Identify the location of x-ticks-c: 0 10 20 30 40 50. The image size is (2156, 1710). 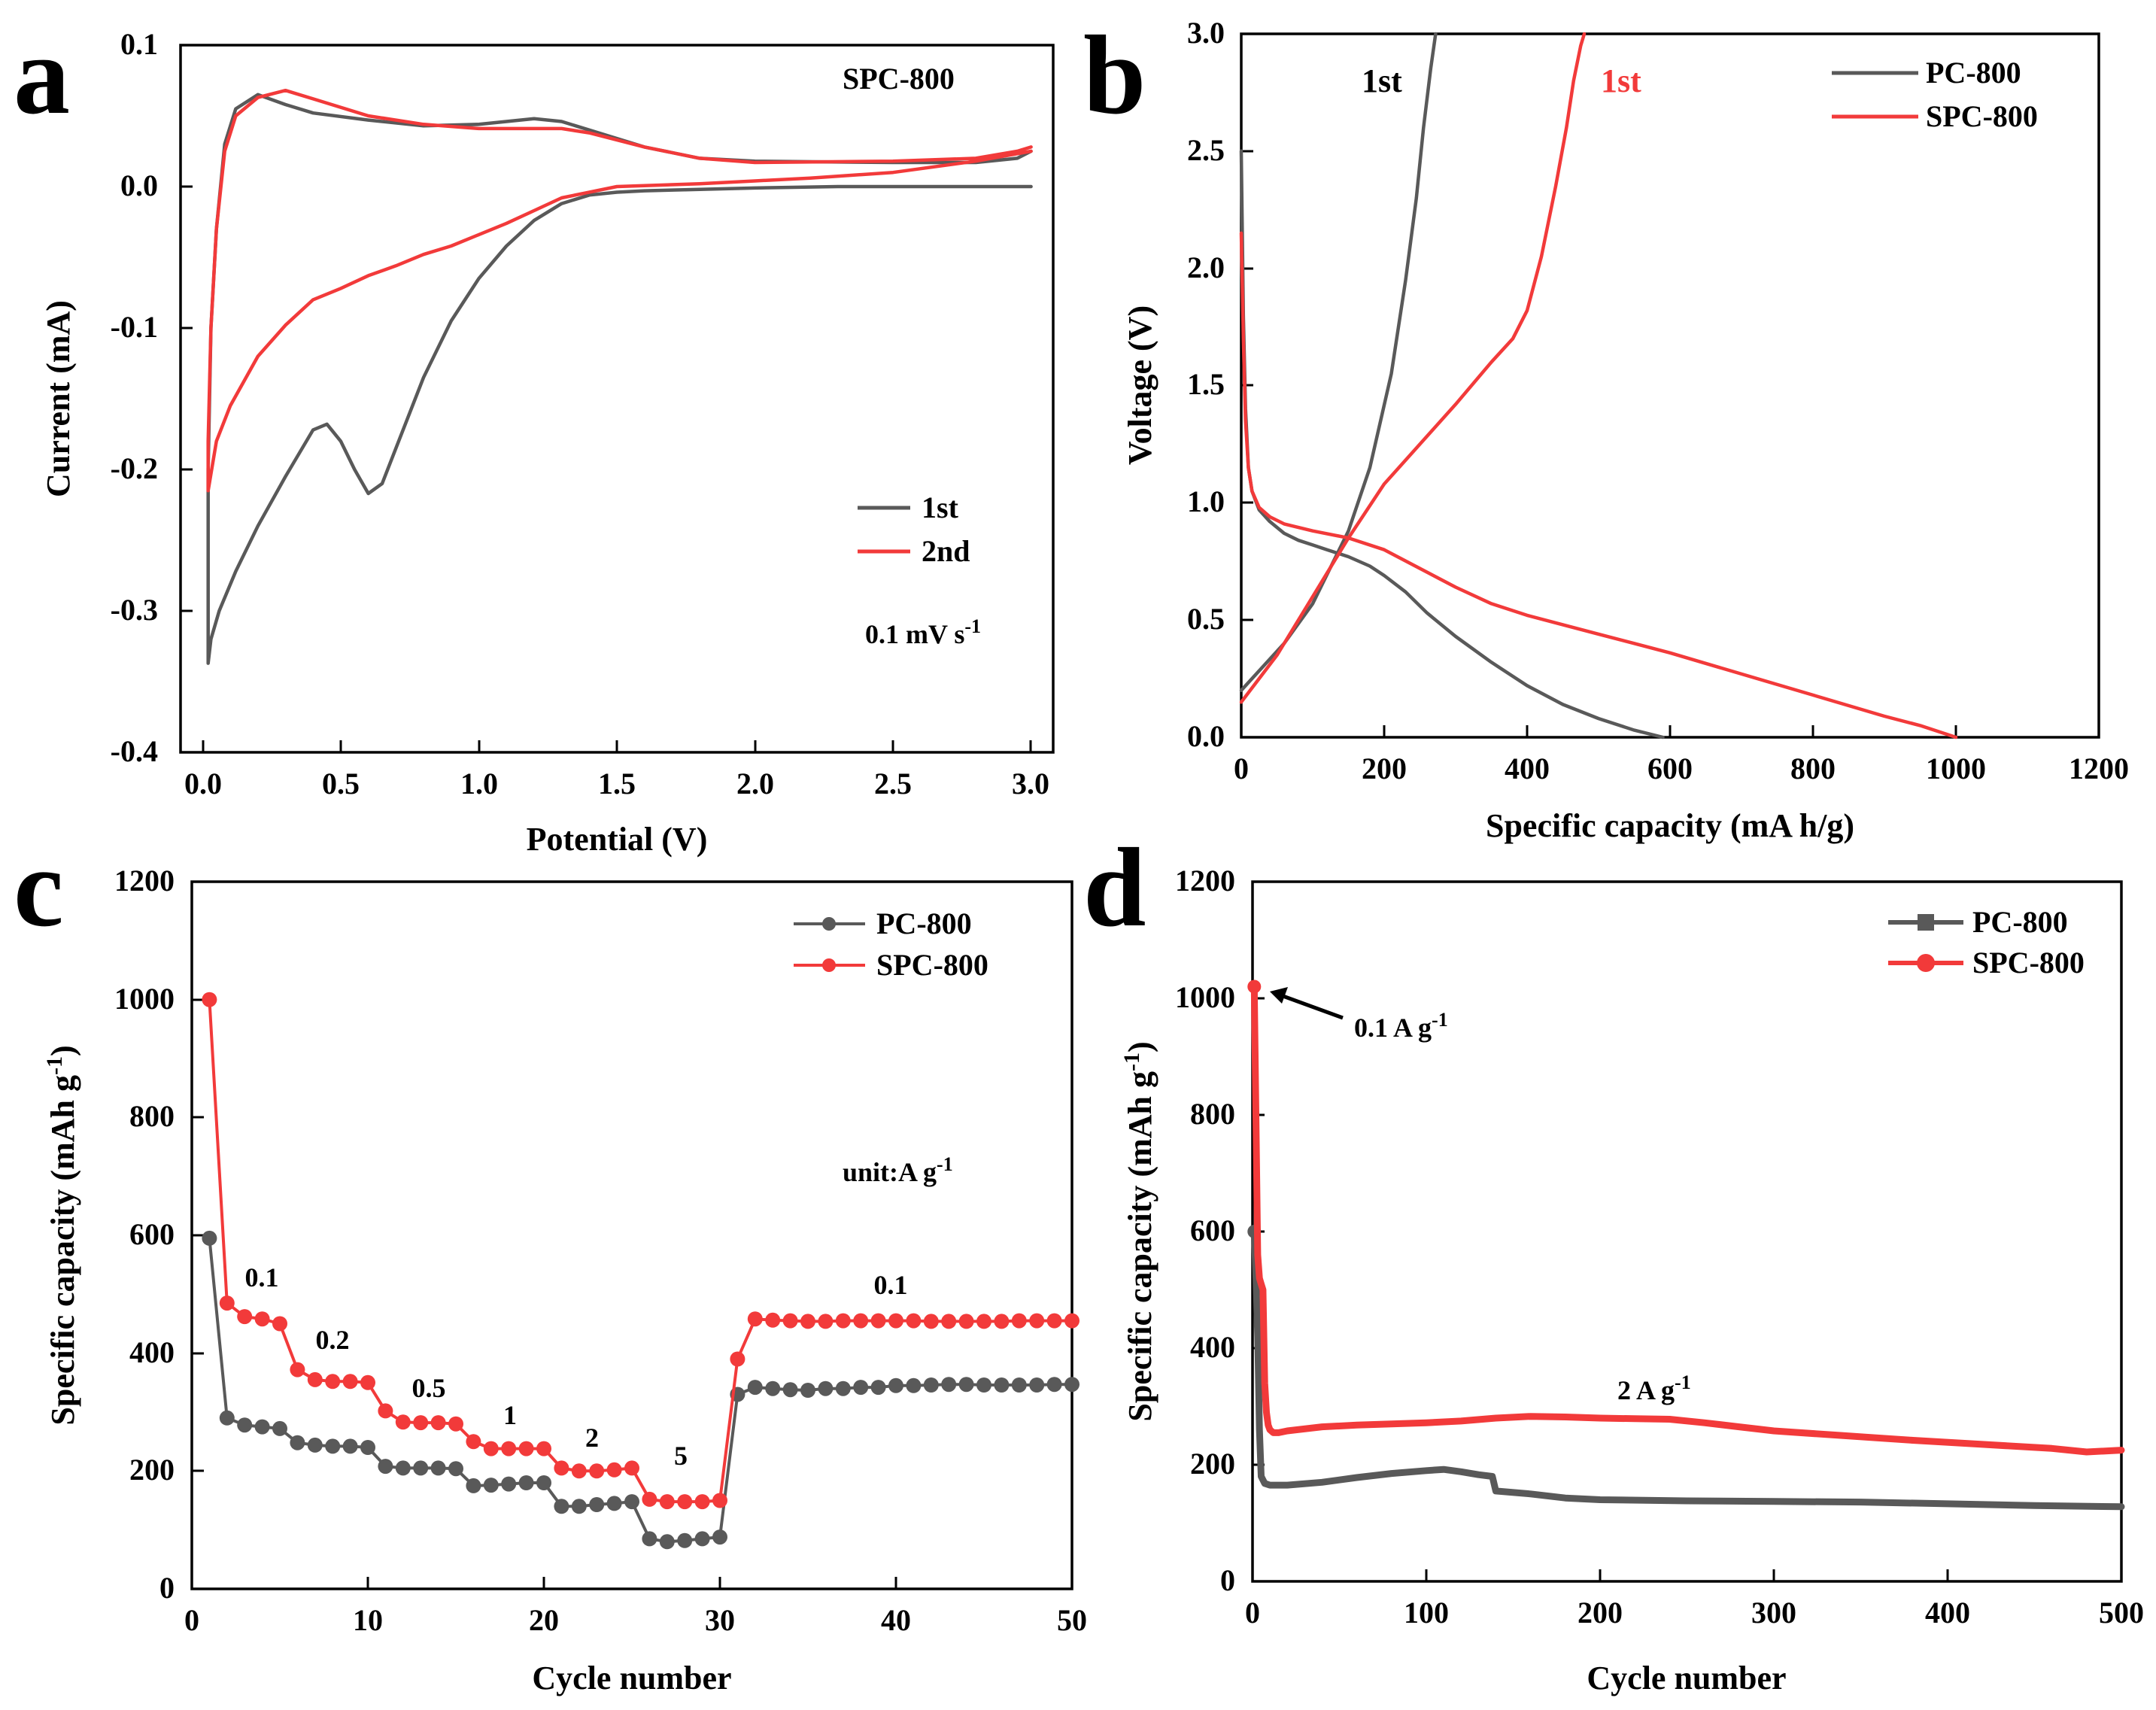
(635, 1607).